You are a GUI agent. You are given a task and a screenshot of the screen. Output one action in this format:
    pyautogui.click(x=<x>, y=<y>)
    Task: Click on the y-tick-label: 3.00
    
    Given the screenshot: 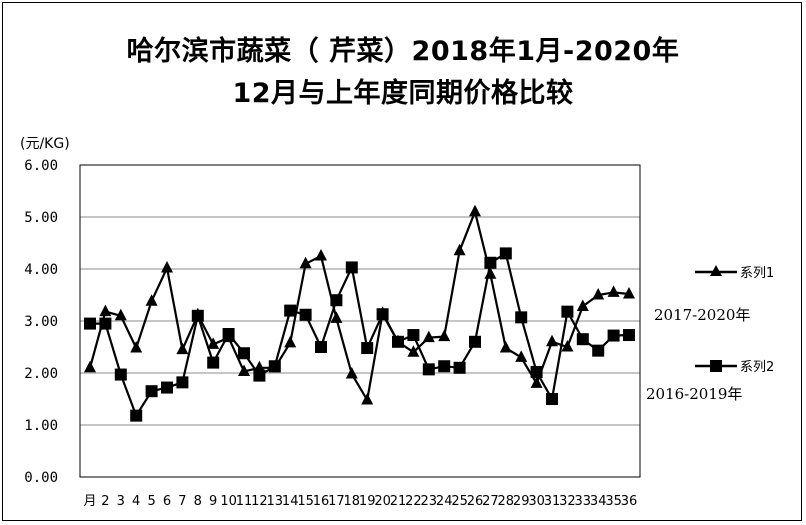 What is the action you would take?
    pyautogui.click(x=41, y=322)
    